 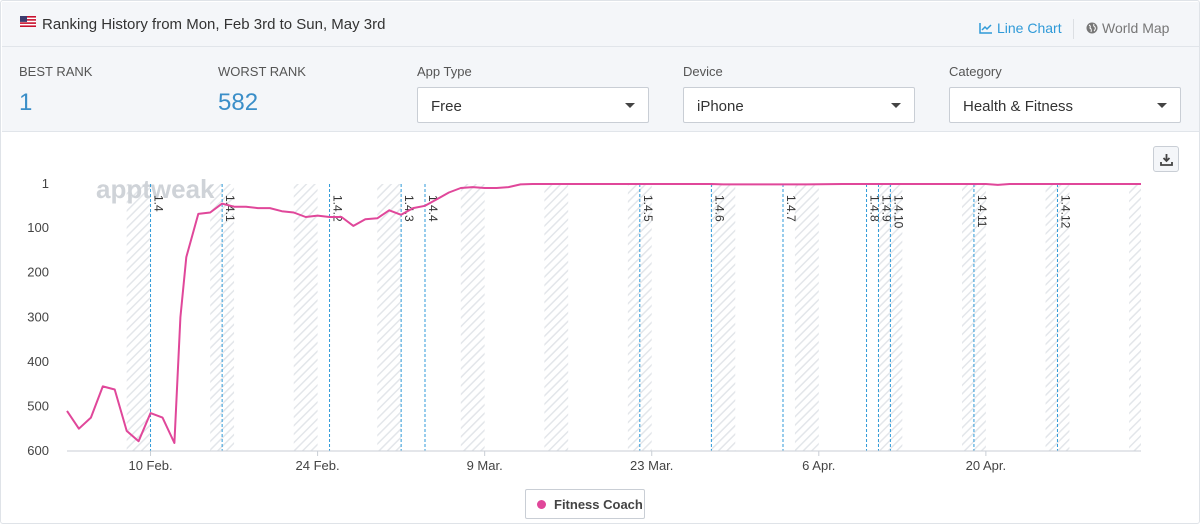 I want to click on worst-rank-label: WORST RANK, so click(x=262, y=71).